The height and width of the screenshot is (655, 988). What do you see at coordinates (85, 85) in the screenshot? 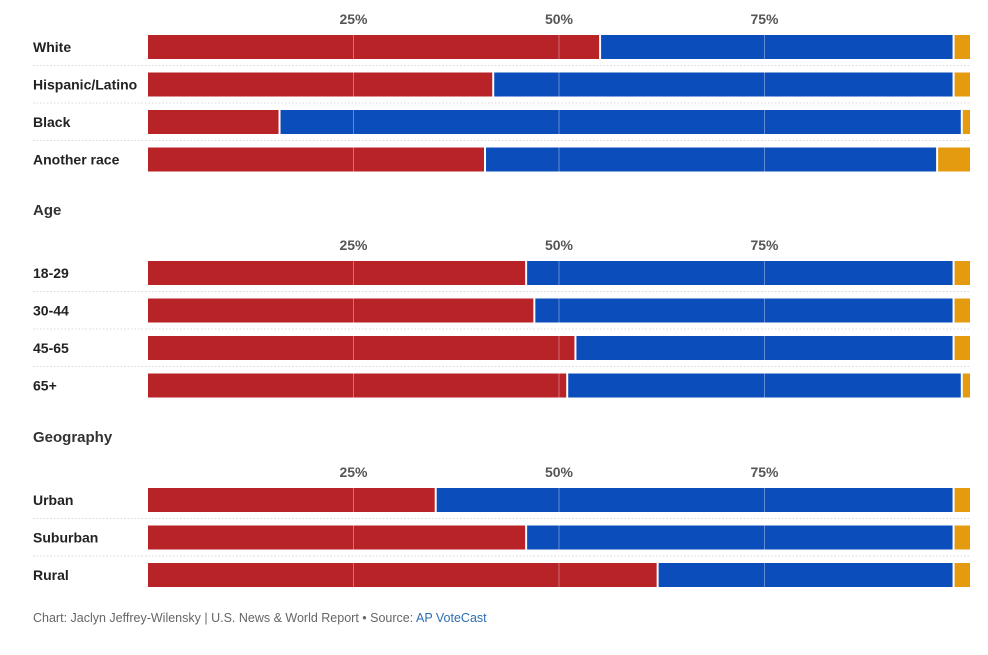
I see `row-label: Hispanic/Latino` at bounding box center [85, 85].